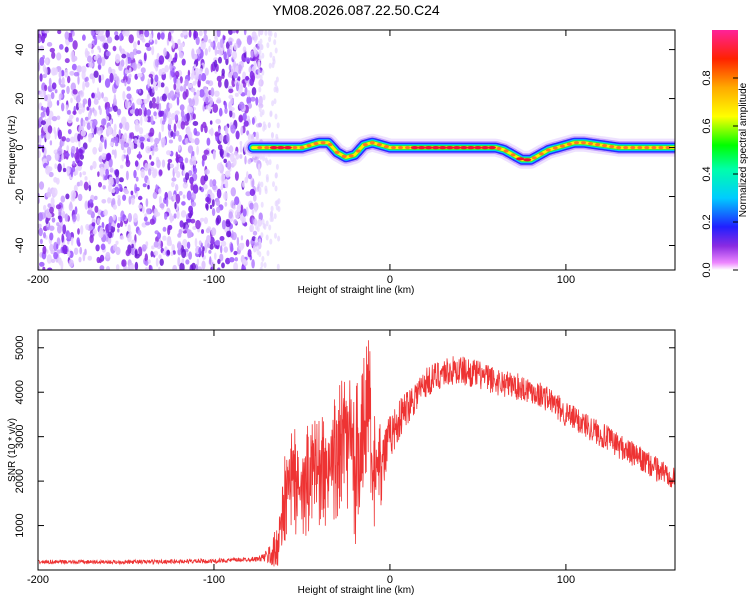 The width and height of the screenshot is (750, 600). I want to click on y-tick-label: -20, so click(20, 197).